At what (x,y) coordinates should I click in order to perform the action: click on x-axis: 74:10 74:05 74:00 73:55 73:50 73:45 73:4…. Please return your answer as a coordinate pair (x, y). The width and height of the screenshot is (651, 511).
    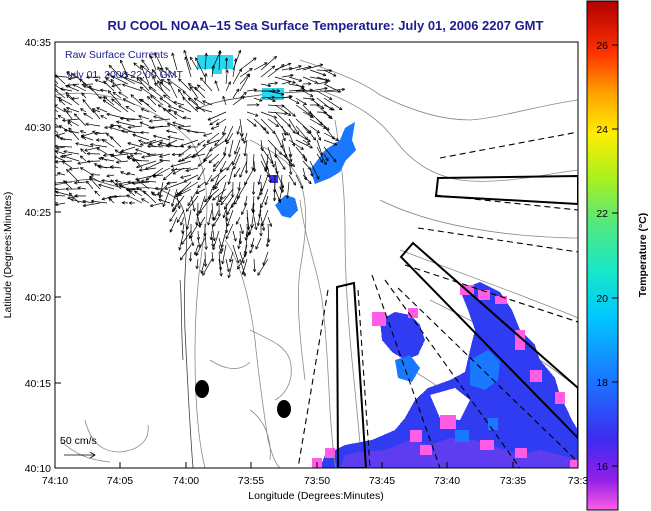
    Looking at the image, I should click on (315, 482).